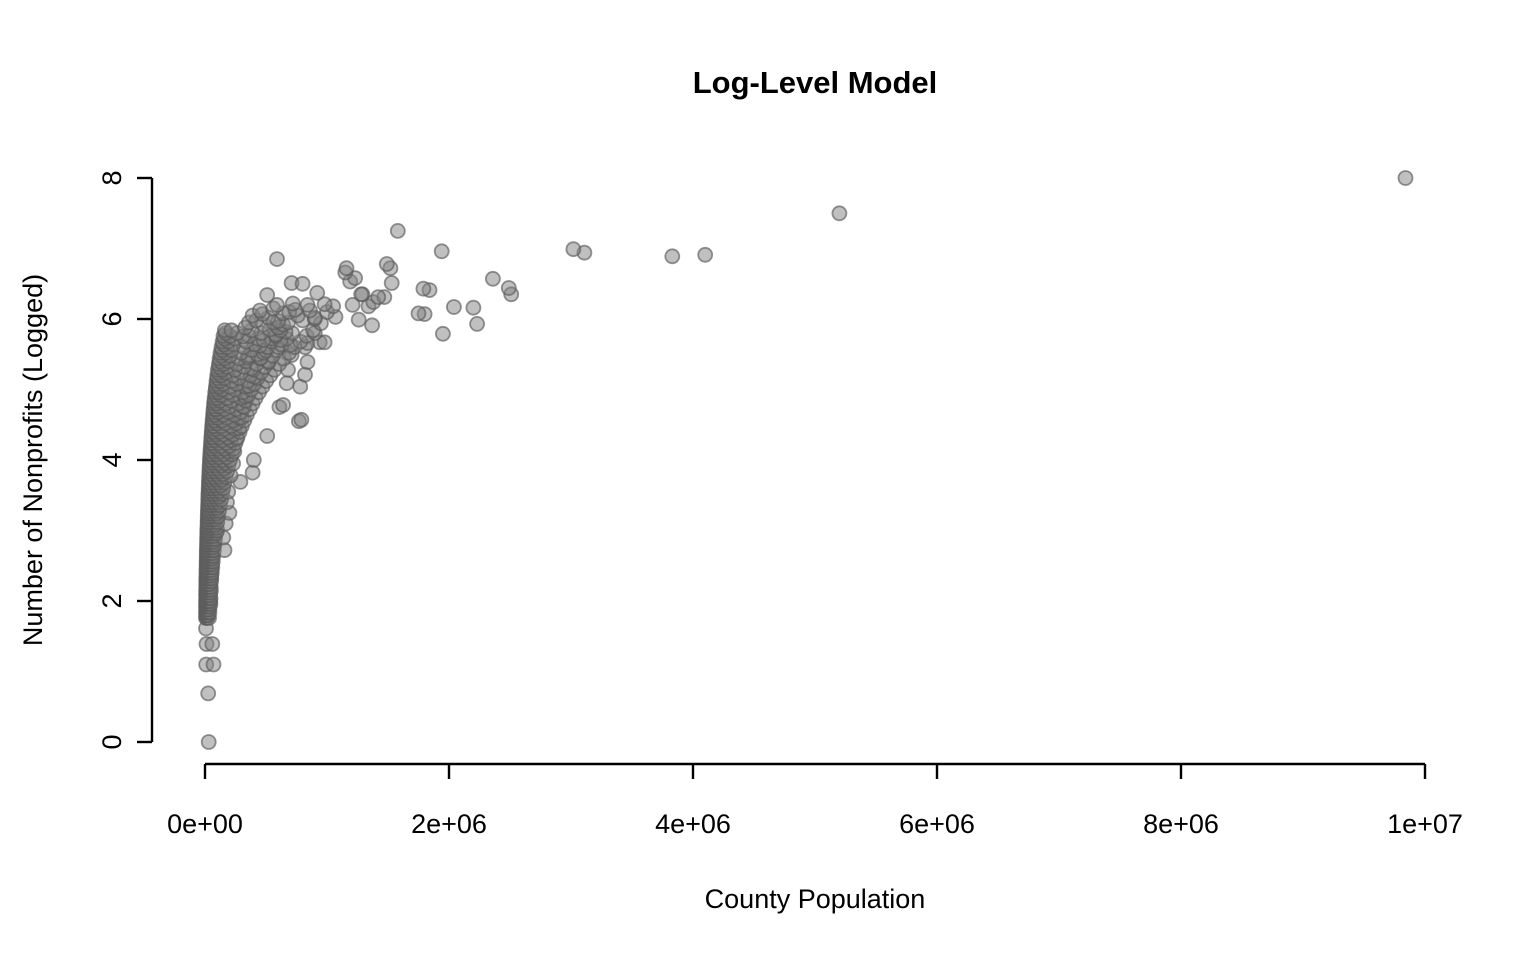 The height and width of the screenshot is (960, 1536). I want to click on x-ticks: 0e+00 2e+06 4e+06 6e+06 8e+06 1e+07, so click(815, 801).